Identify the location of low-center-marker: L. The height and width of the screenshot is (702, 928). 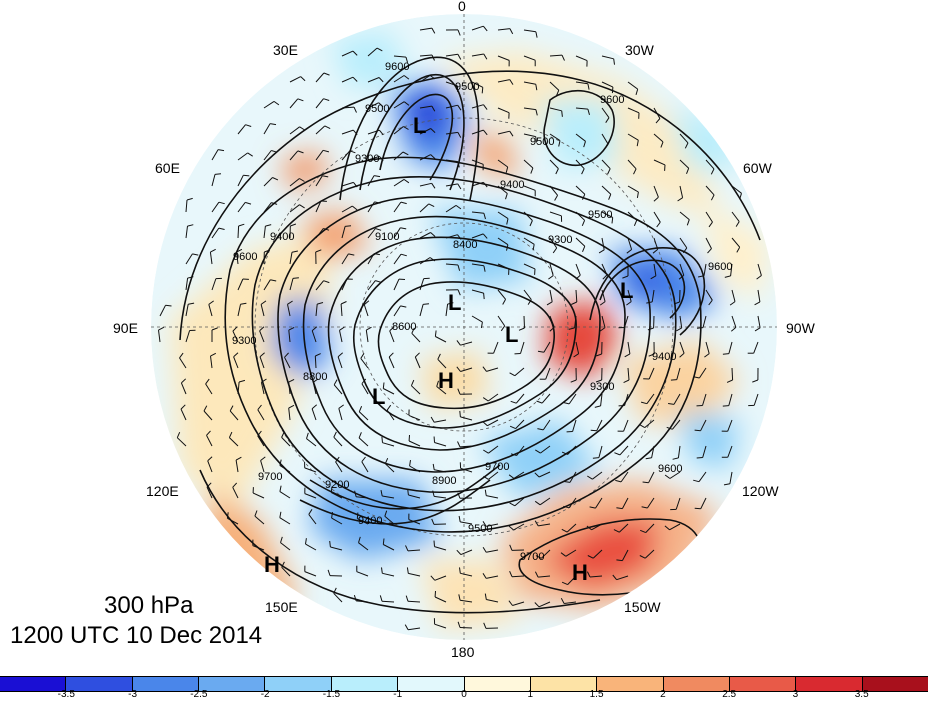
(378, 396).